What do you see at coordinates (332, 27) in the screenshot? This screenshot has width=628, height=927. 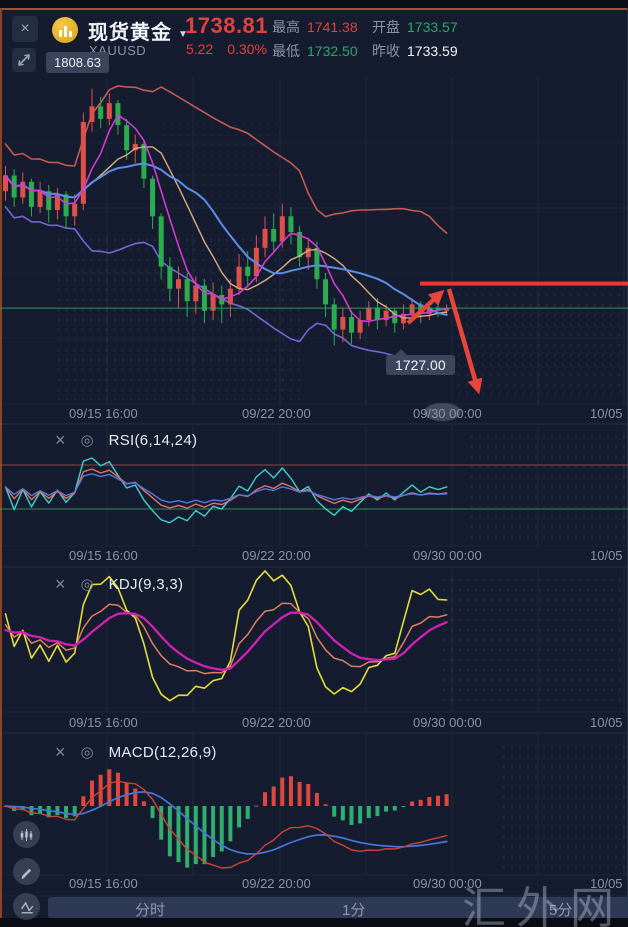 I see `stat-value: 1741.38` at bounding box center [332, 27].